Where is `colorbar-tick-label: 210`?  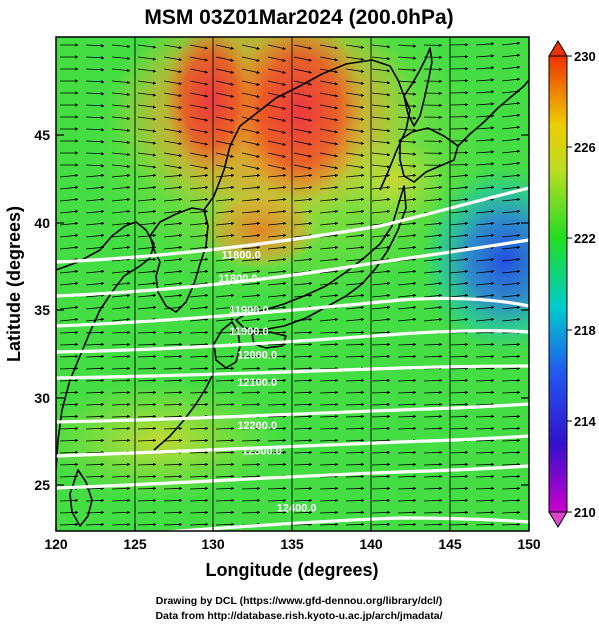
colorbar-tick-label: 210 is located at coordinates (585, 512).